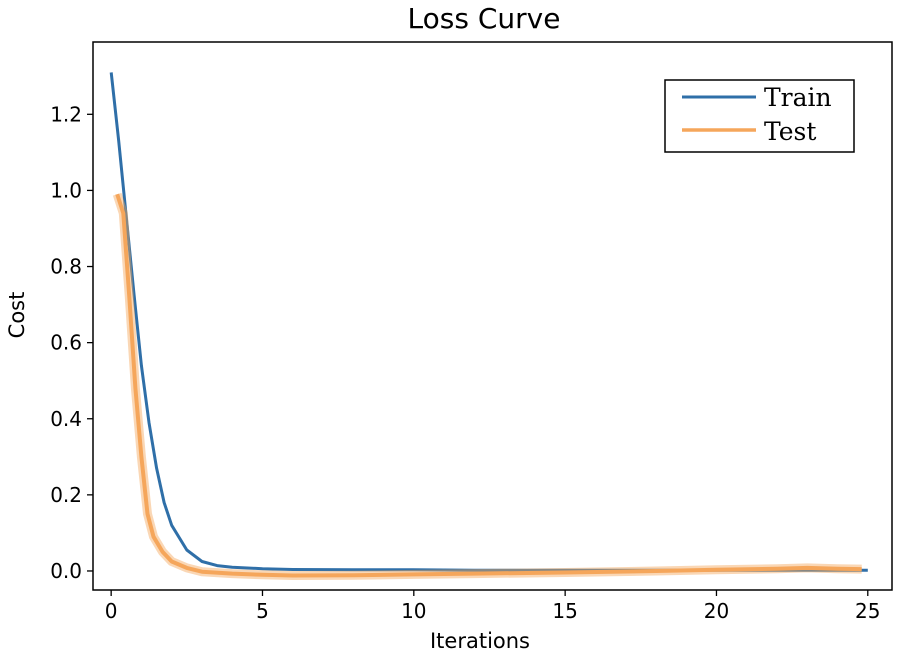 This screenshot has width=900, height=655. Describe the element at coordinates (66, 495) in the screenshot. I see `y-tick-label: 0.2` at that location.